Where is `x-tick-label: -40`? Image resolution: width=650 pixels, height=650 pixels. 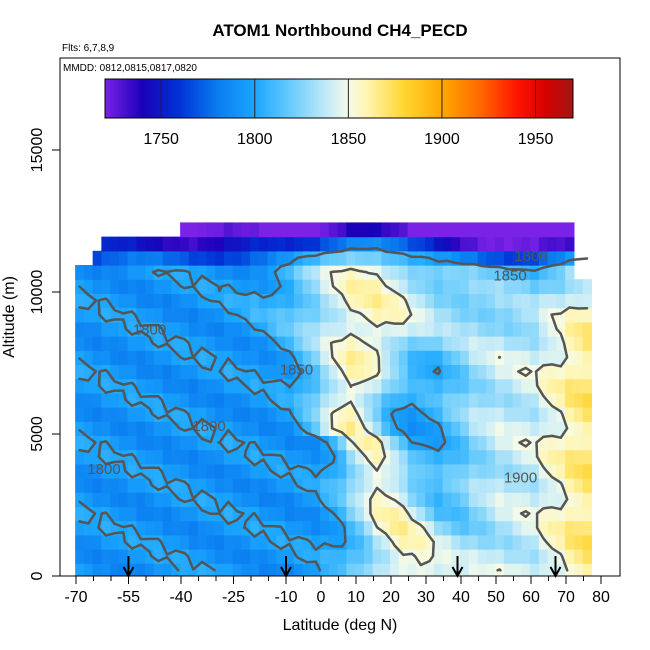
x-tick-label: -40 is located at coordinates (180, 597).